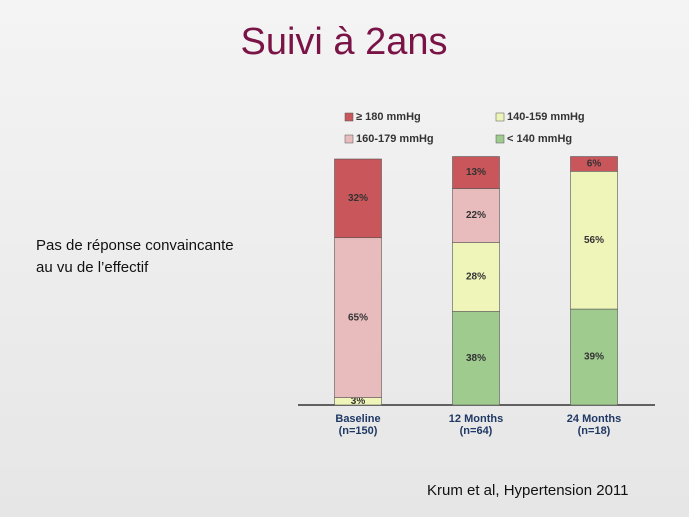 This screenshot has width=689, height=517. I want to click on data-label: 65%, so click(358, 317).